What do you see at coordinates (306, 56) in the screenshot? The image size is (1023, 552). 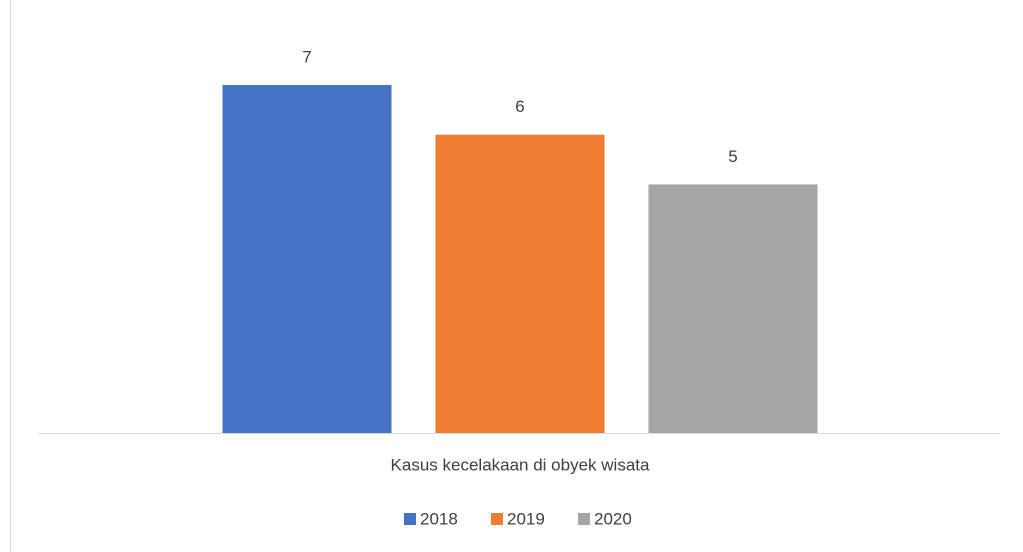 I see `data-label: 7` at bounding box center [306, 56].